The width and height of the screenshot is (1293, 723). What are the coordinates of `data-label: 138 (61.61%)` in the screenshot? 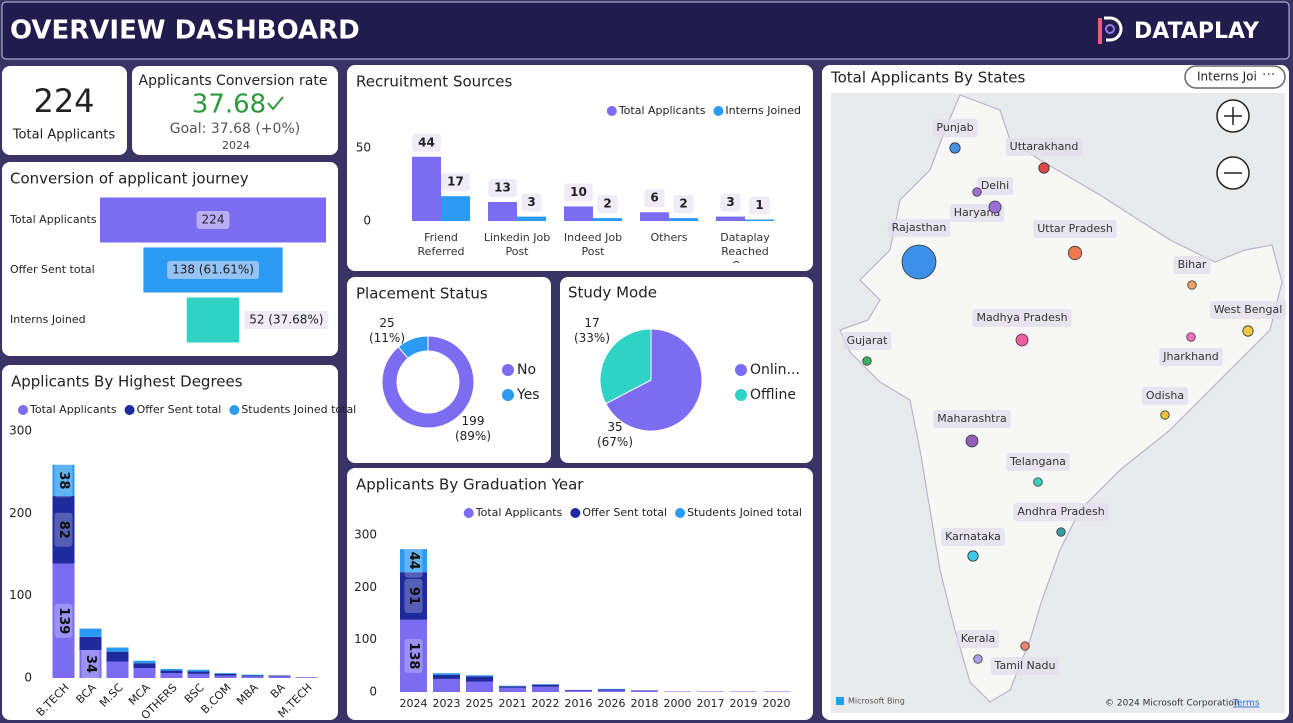 It's located at (213, 270).